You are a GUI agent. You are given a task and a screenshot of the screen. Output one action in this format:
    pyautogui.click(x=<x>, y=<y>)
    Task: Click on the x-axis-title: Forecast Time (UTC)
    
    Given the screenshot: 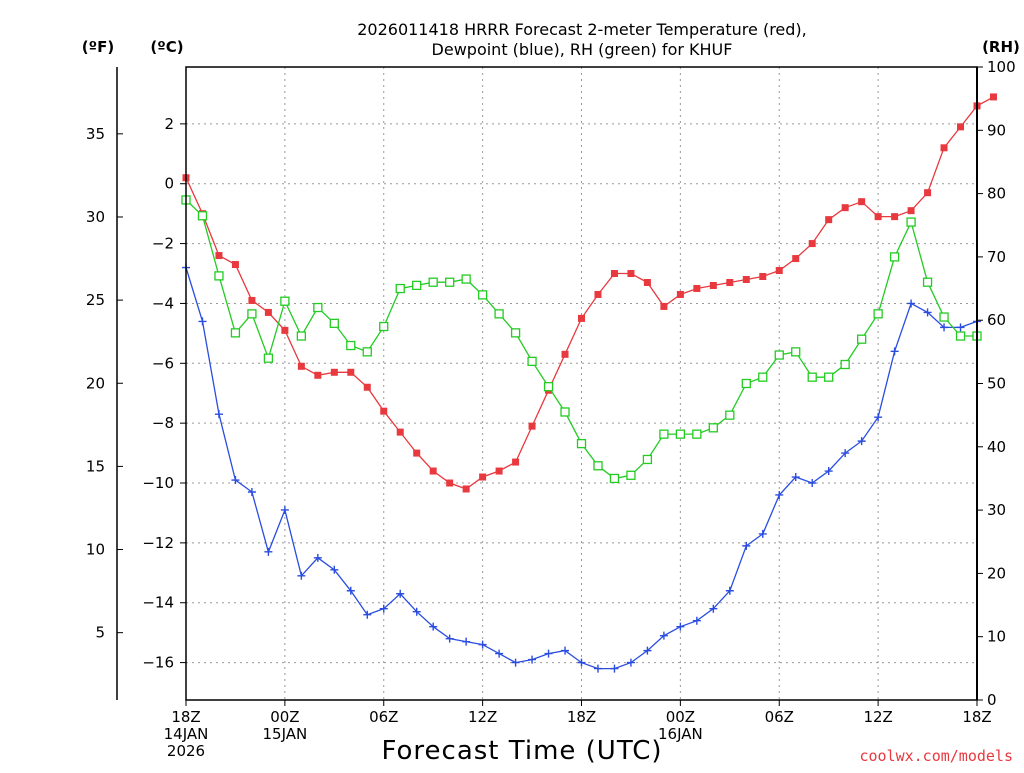 What is the action you would take?
    pyautogui.click(x=521, y=751)
    